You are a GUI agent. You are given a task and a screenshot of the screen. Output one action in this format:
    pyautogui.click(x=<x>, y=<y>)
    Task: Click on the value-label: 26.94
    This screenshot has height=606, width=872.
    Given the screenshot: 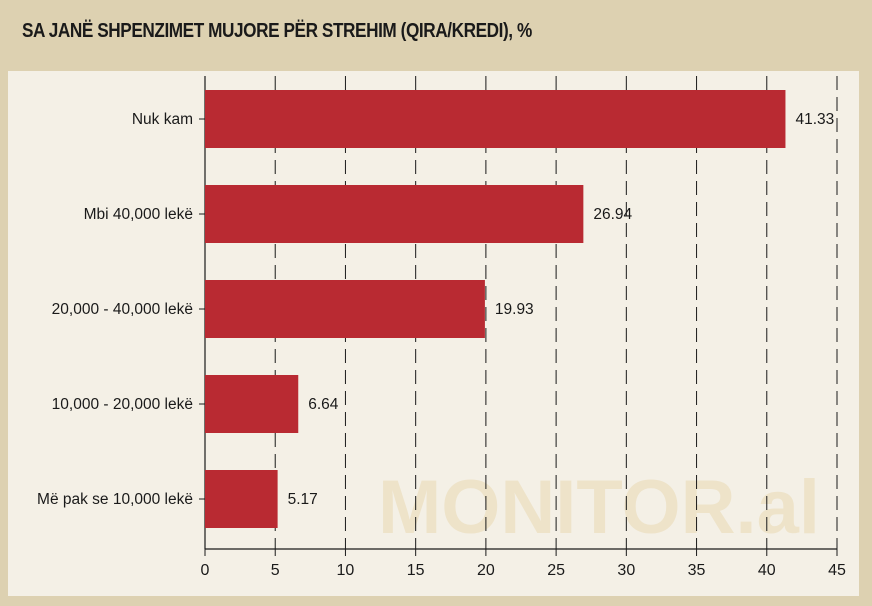 What is the action you would take?
    pyautogui.click(x=612, y=214)
    